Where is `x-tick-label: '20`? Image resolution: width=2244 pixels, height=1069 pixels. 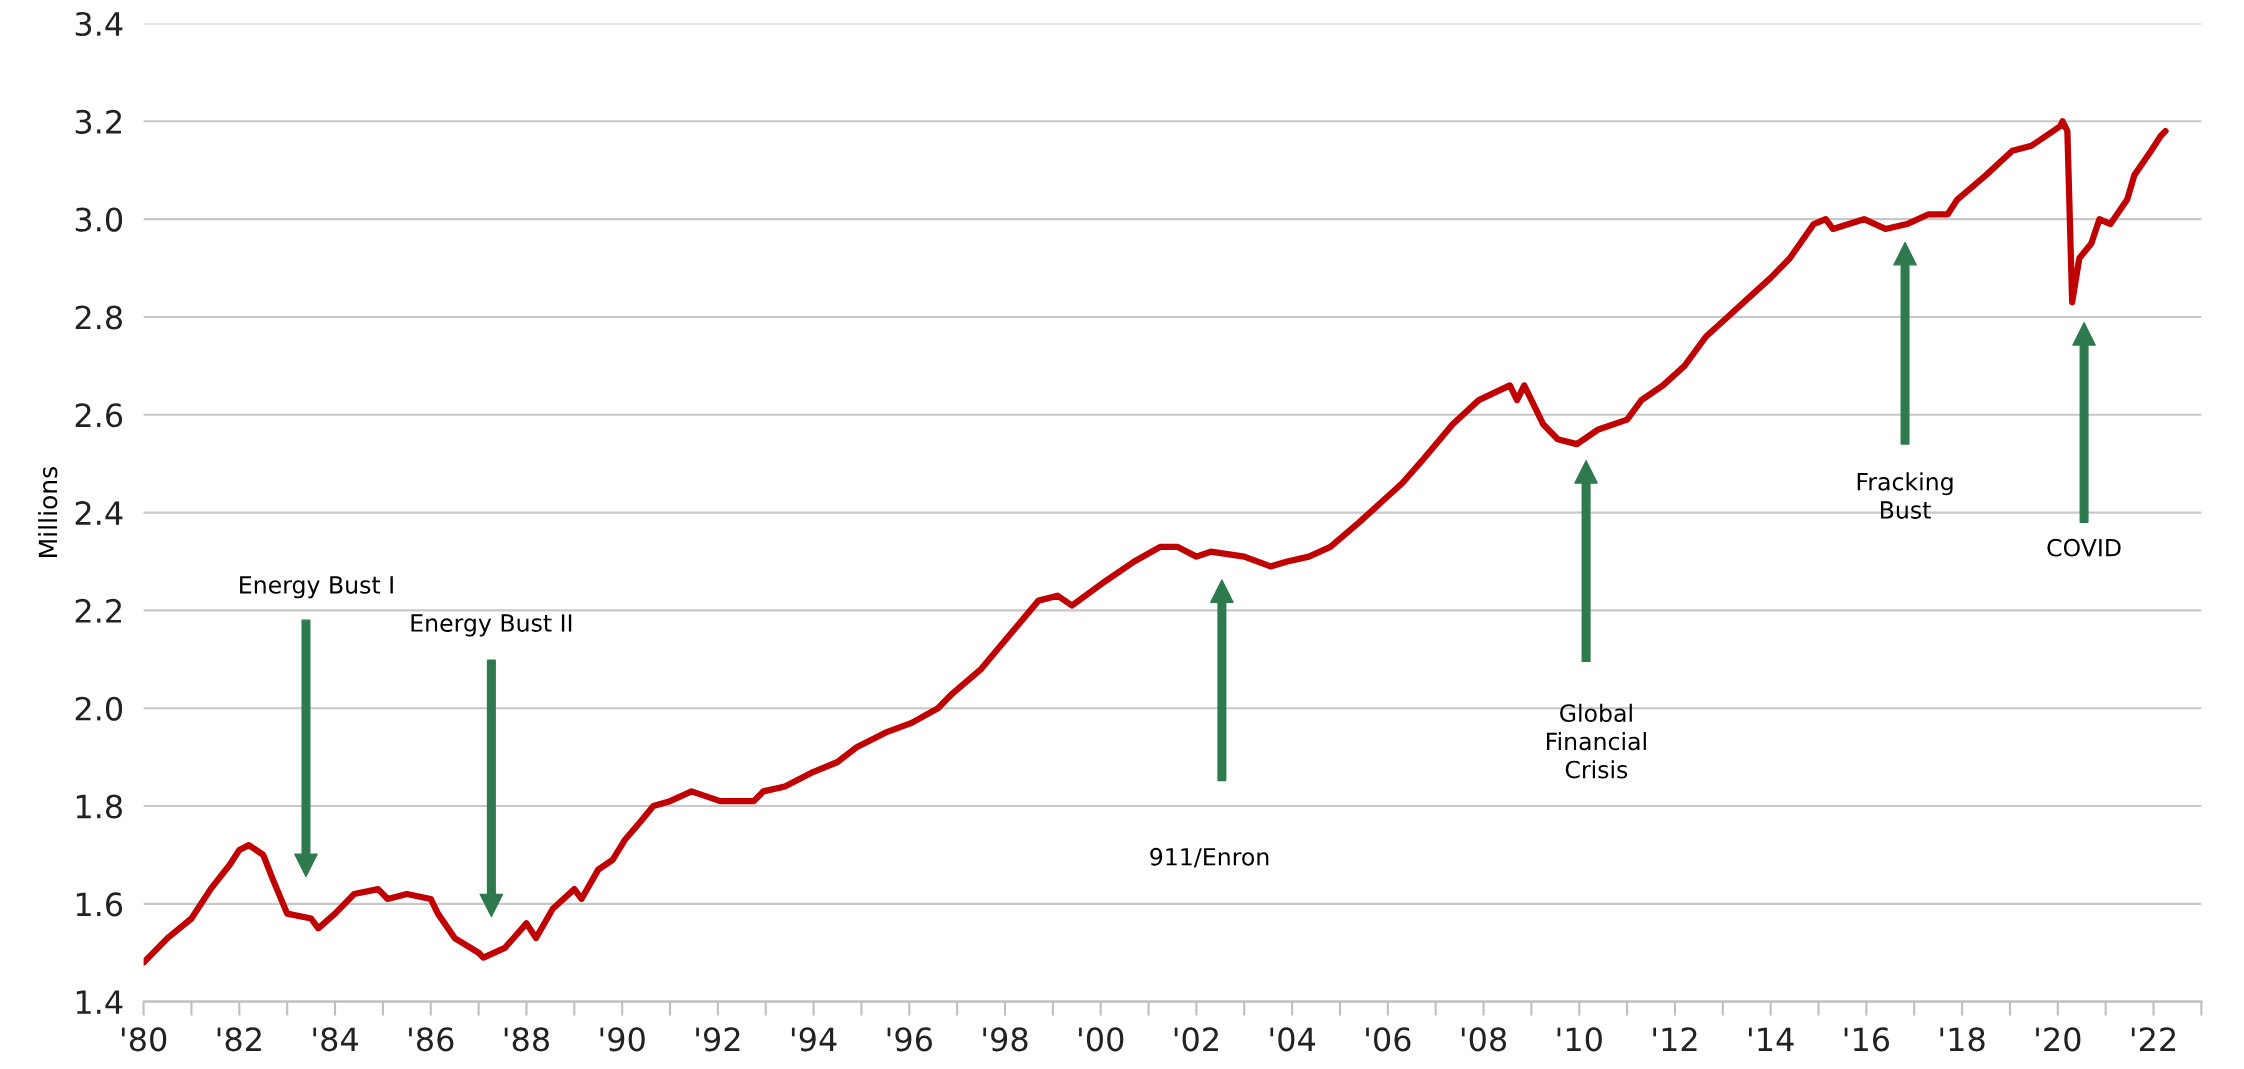
x-tick-label: '20 is located at coordinates (2058, 1039).